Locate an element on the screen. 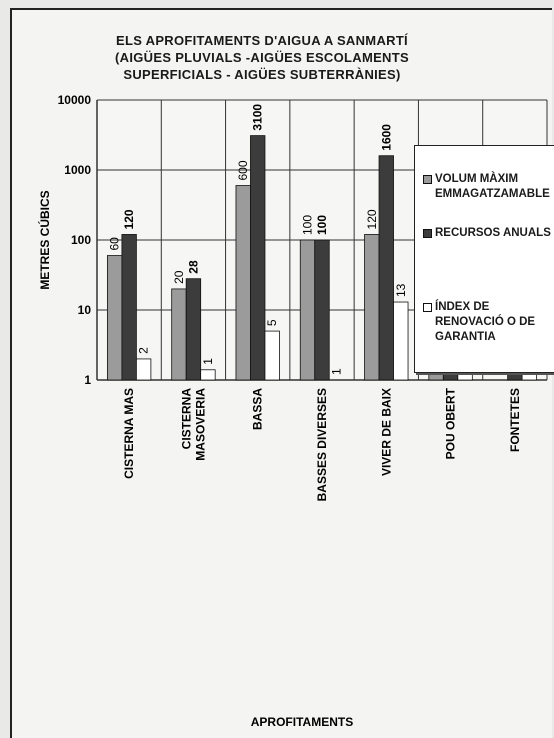 The image size is (554, 738). data-label: 20 is located at coordinates (179, 277).